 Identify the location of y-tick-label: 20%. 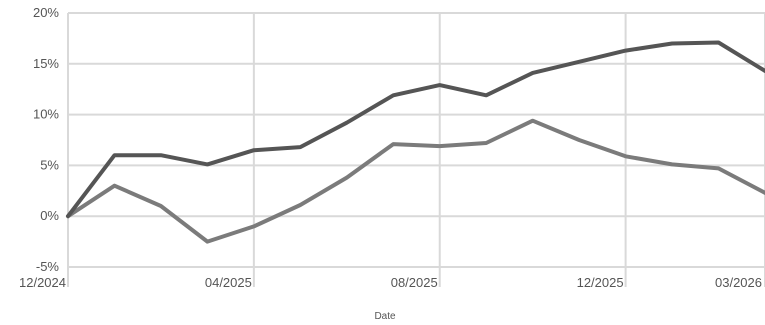
(46, 12).